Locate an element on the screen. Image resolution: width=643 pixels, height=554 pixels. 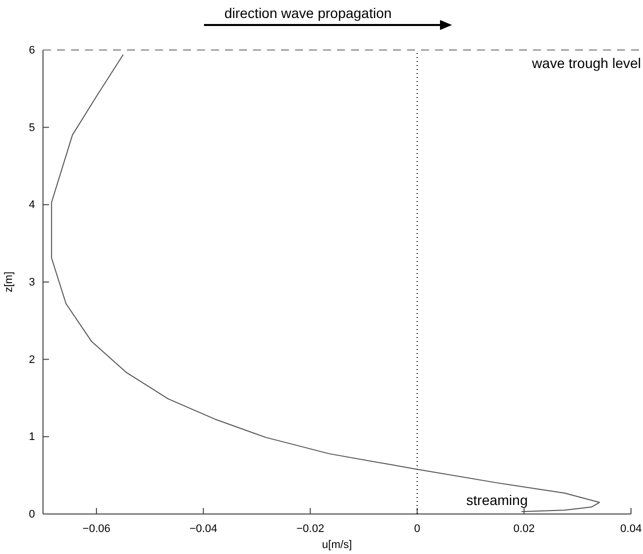
x-tick-label: 0.04 is located at coordinates (631, 528).